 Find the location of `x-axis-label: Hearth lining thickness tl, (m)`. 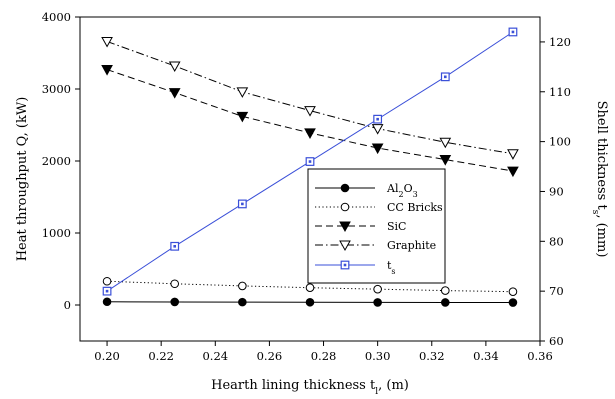

x-axis-label: Hearth lining thickness tl, (m) is located at coordinates (310, 387).